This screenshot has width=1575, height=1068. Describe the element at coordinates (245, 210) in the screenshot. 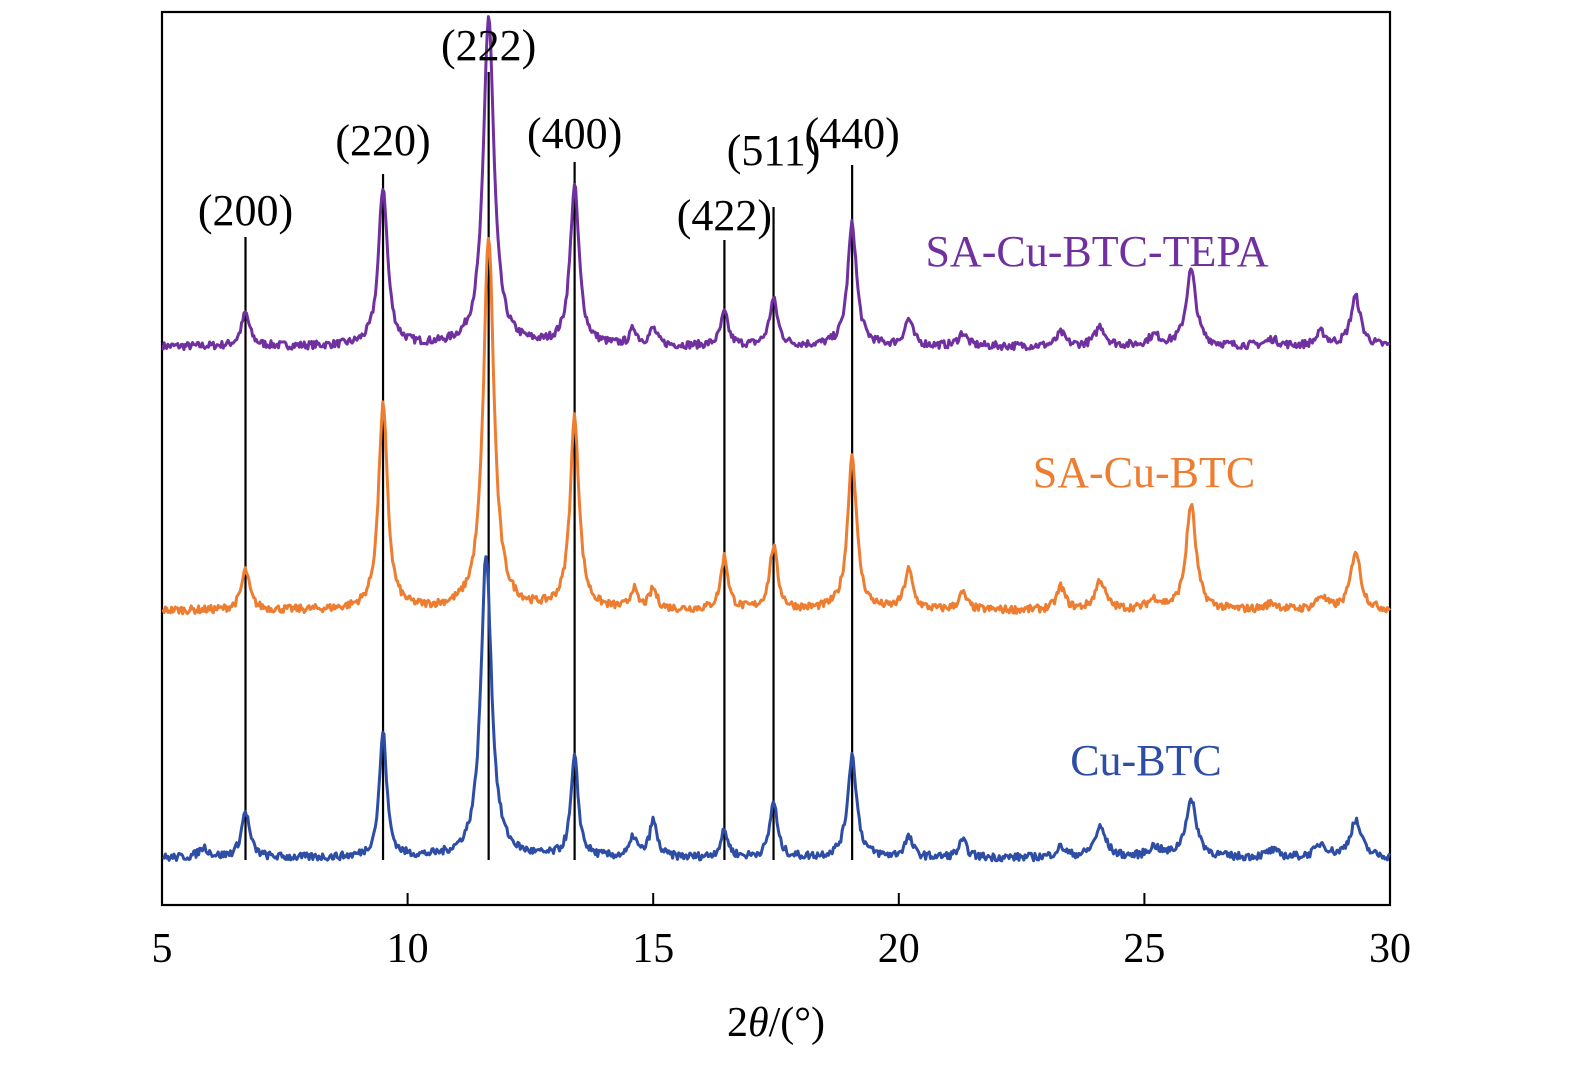

I see `reflection-label: (200)` at that location.